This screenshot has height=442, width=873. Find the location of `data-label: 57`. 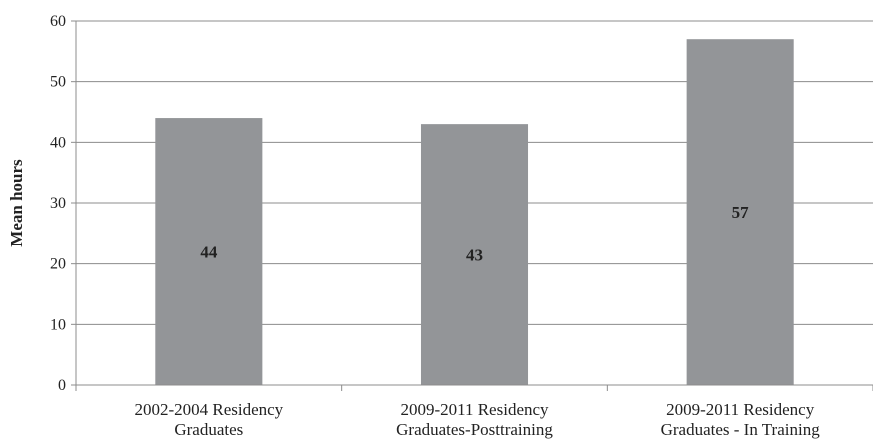

data-label: 57 is located at coordinates (741, 212).